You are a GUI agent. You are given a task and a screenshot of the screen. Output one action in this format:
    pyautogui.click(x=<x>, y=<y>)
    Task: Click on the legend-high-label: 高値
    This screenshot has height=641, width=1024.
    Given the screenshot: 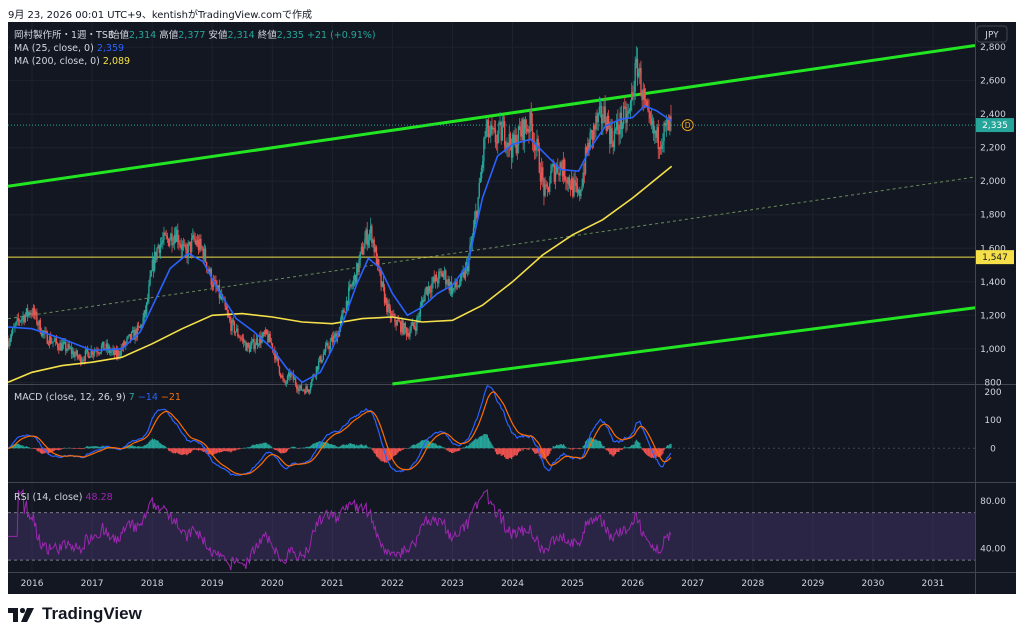 What is the action you would take?
    pyautogui.click(x=169, y=35)
    